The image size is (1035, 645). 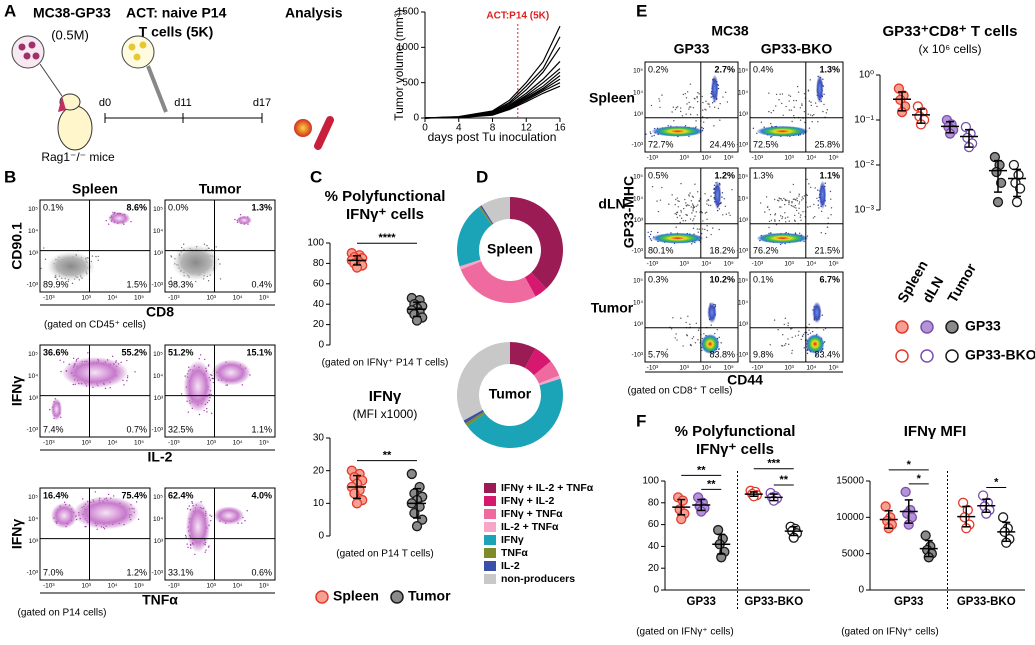 What do you see at coordinates (773, 602) in the screenshot?
I see `x-tick-label: GP33-BKO` at bounding box center [773, 602].